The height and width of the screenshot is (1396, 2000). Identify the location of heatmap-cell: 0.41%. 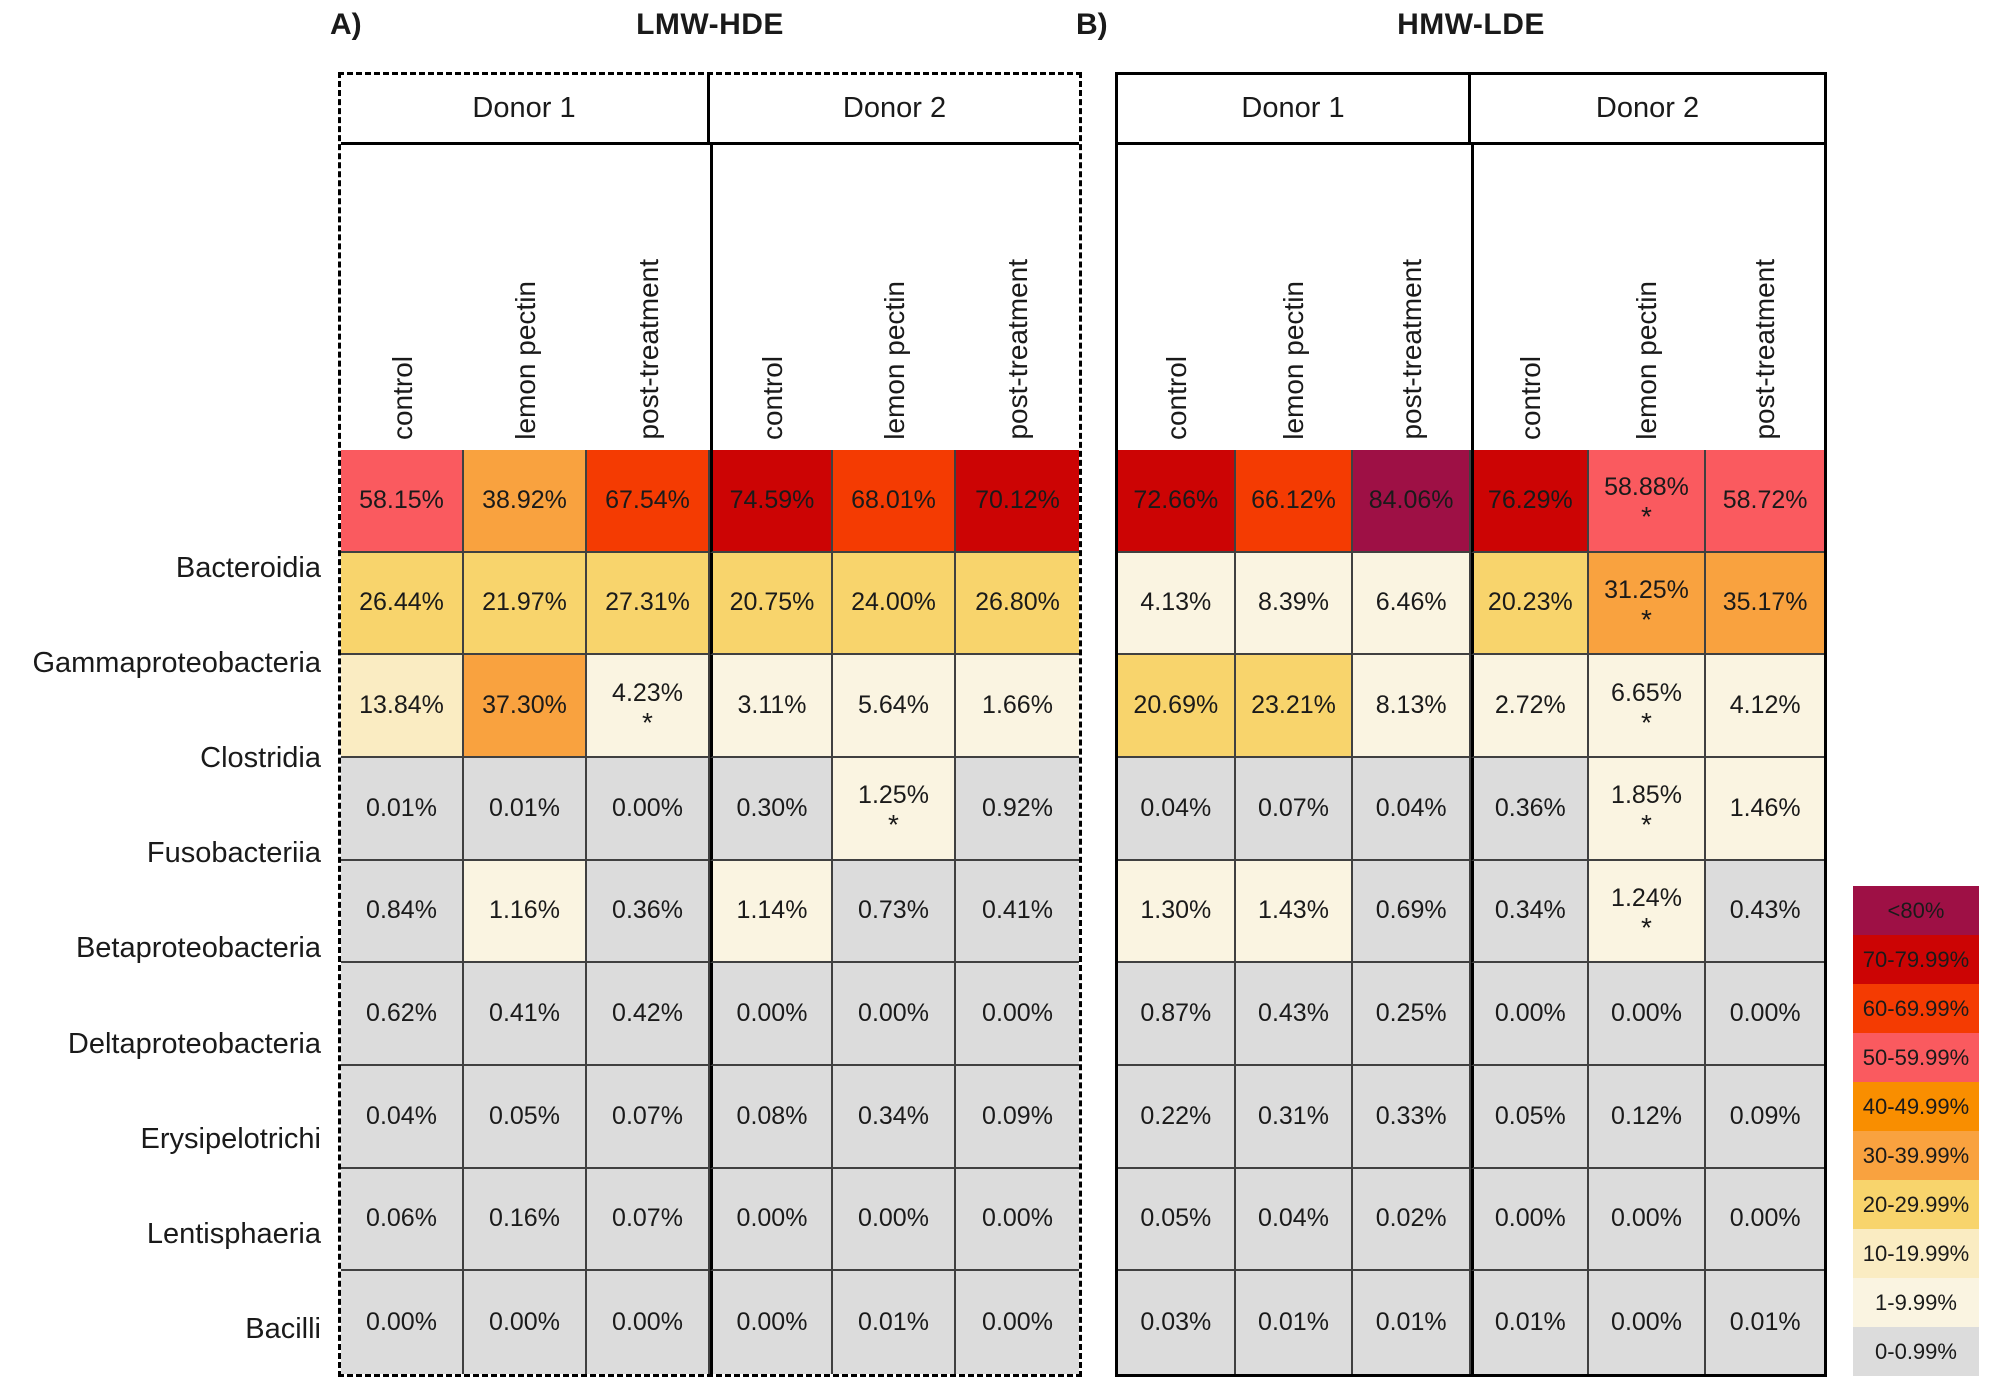
(525, 1014).